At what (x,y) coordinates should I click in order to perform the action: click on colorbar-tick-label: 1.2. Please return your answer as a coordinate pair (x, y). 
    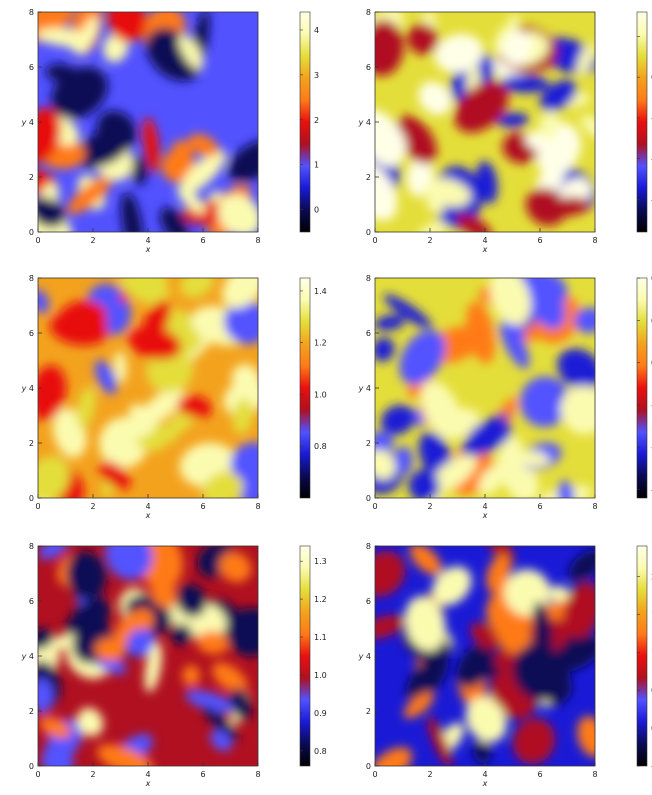
    Looking at the image, I should click on (320, 343).